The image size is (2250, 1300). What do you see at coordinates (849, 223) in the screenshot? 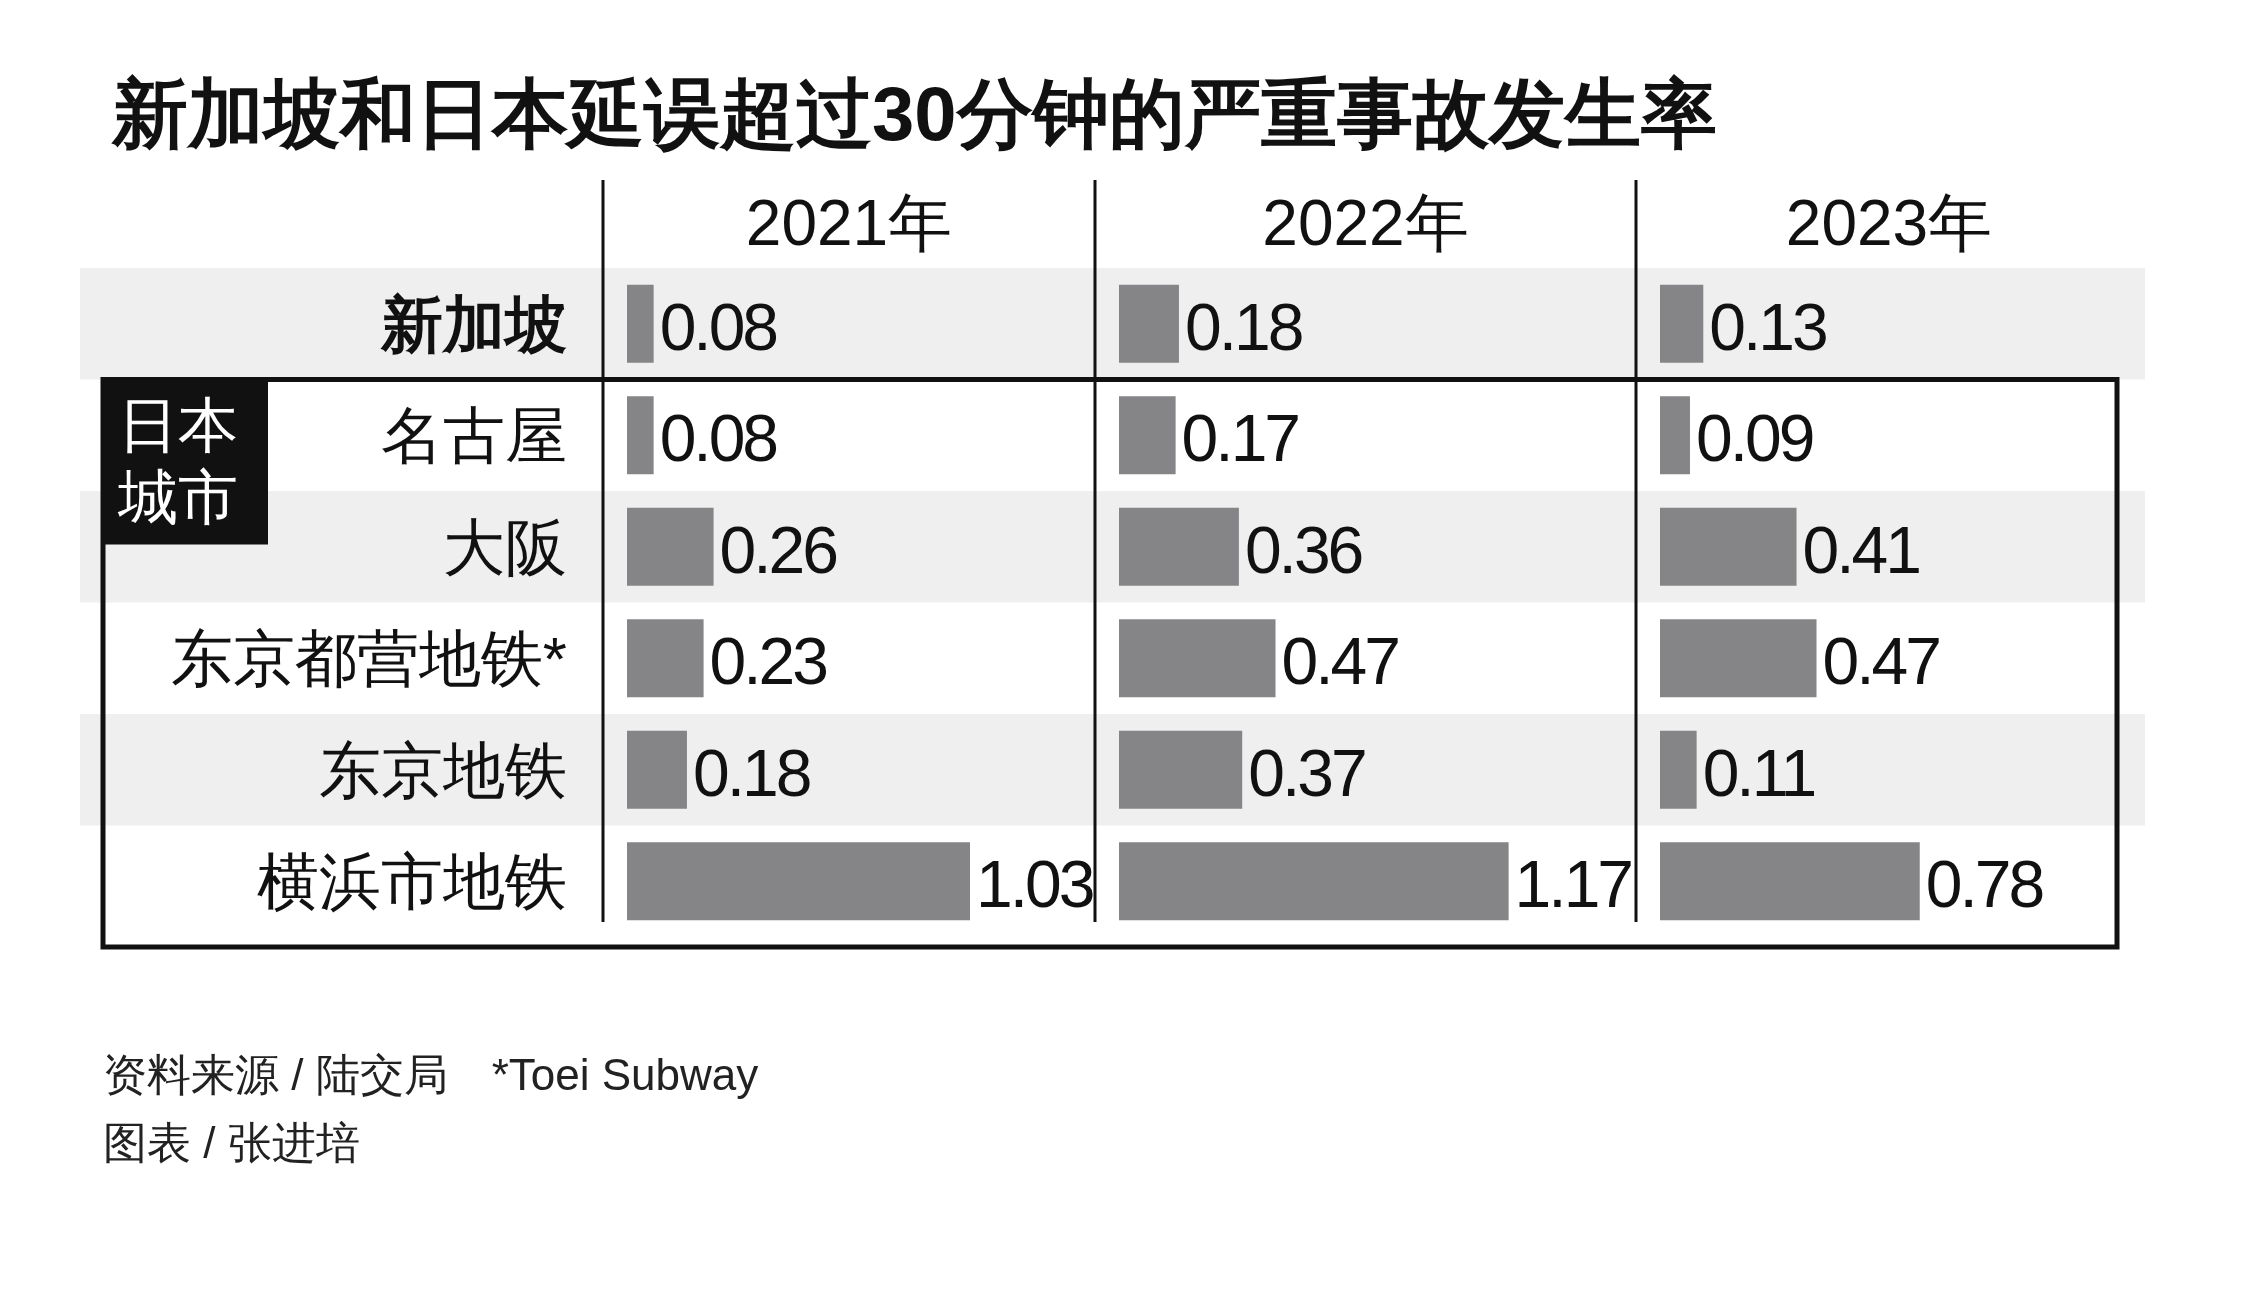
I see `chart-subtitle: 2021年` at bounding box center [849, 223].